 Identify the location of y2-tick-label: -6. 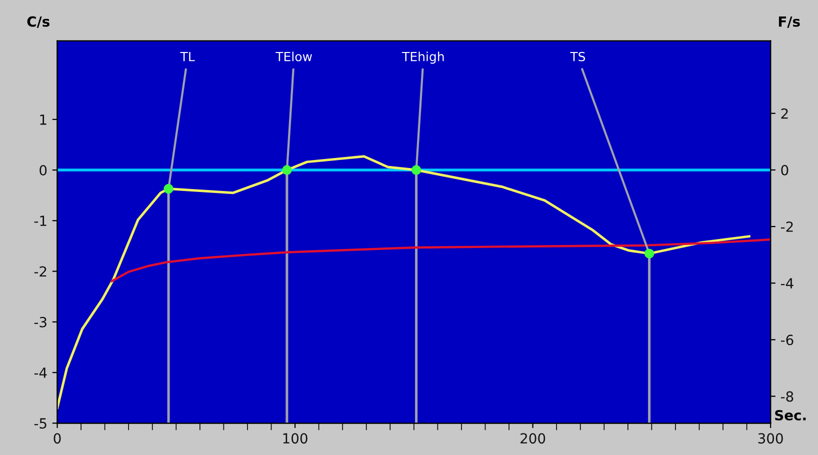
(787, 340).